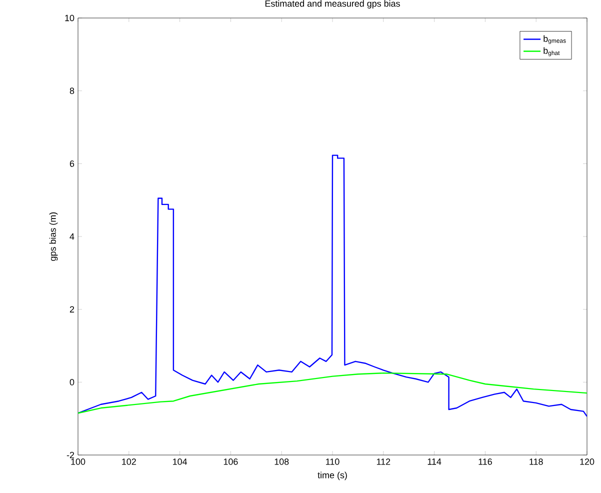  Describe the element at coordinates (53, 236) in the screenshot. I see `y-axis-title: gps bias (m)` at that location.